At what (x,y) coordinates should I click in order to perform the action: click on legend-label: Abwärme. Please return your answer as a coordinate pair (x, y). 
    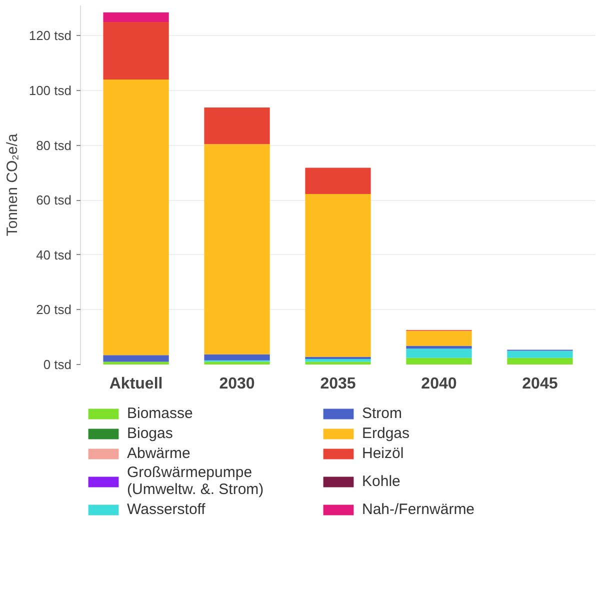
    Looking at the image, I should click on (159, 453).